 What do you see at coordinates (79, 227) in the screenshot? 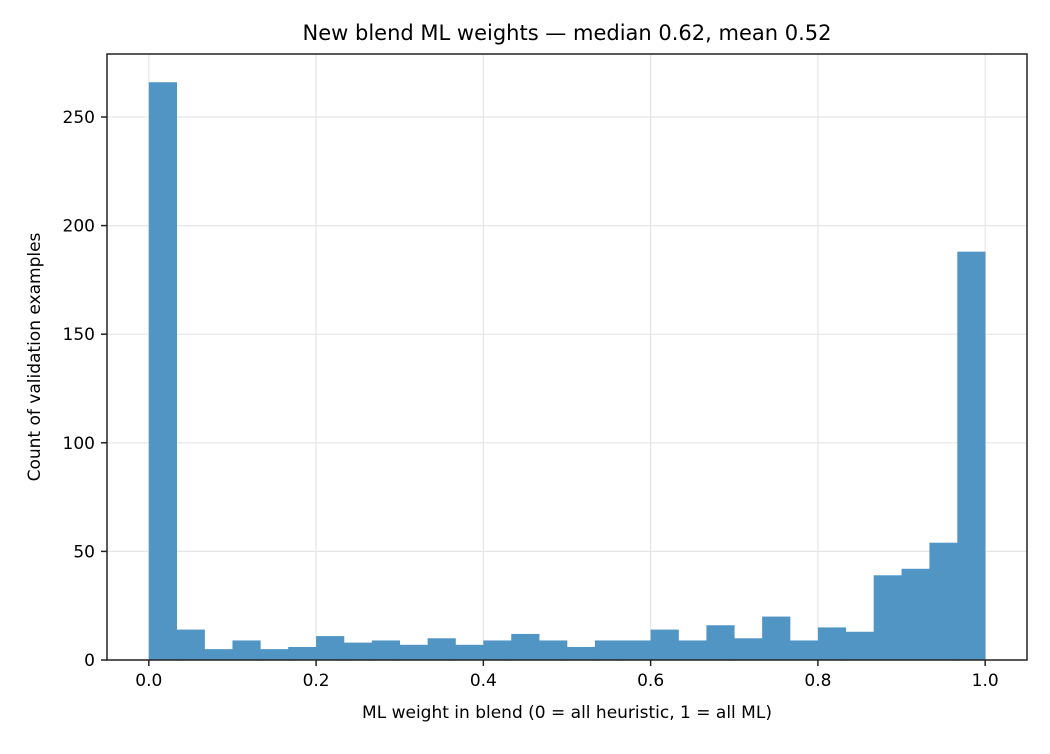
I see `y-tick-label: 200` at bounding box center [79, 227].